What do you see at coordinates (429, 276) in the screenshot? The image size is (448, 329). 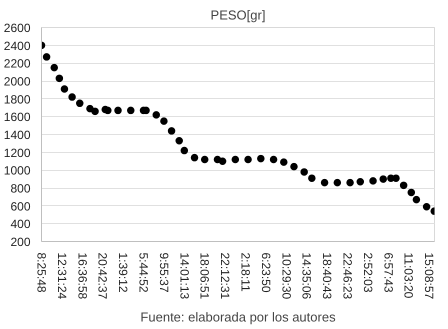 I see `x-tick-label: 15:08:57` at bounding box center [429, 276].